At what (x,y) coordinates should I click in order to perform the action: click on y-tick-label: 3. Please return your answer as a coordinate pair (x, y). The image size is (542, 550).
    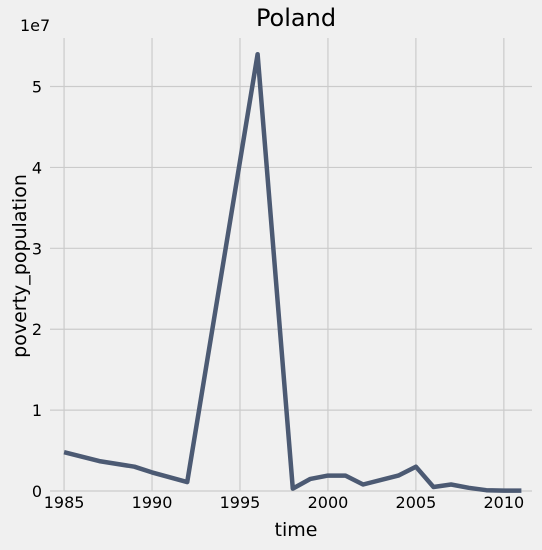
    Looking at the image, I should click on (37, 248).